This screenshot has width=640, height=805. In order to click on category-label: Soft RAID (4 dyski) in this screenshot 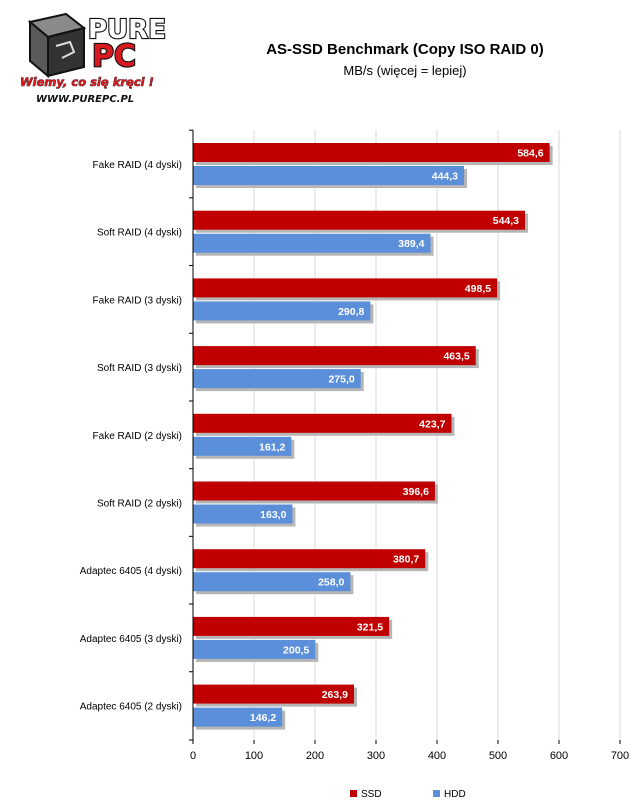, I will do `click(139, 233)`.